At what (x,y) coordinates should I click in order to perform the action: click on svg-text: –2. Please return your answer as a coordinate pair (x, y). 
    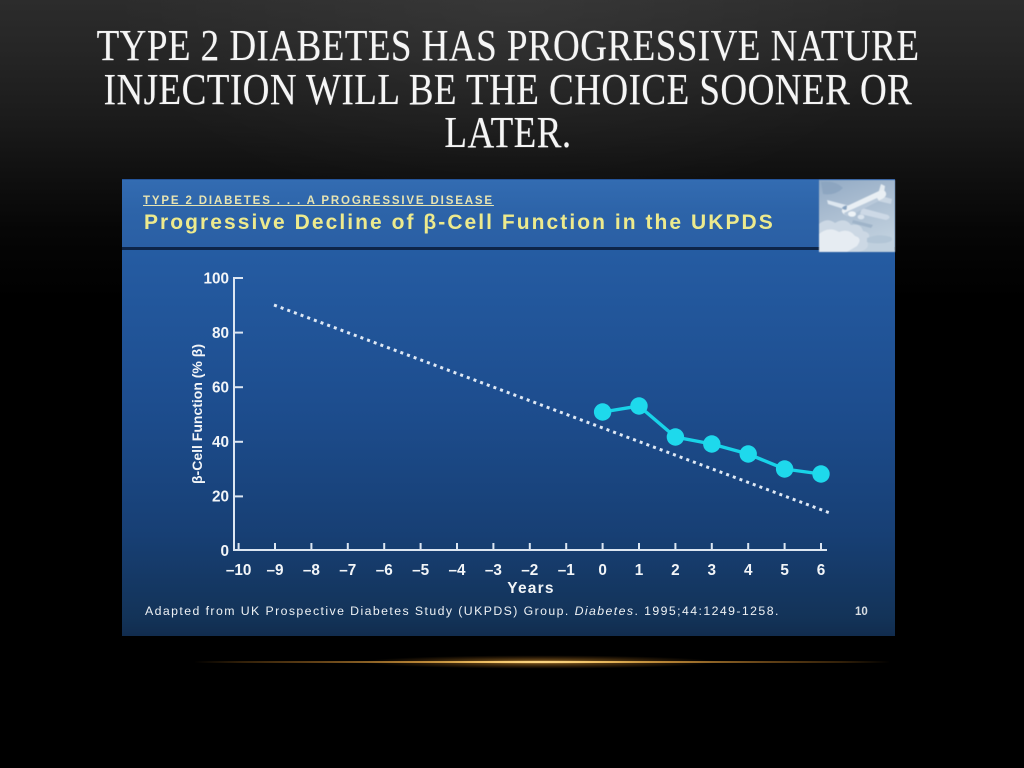
    Looking at the image, I should click on (529, 570).